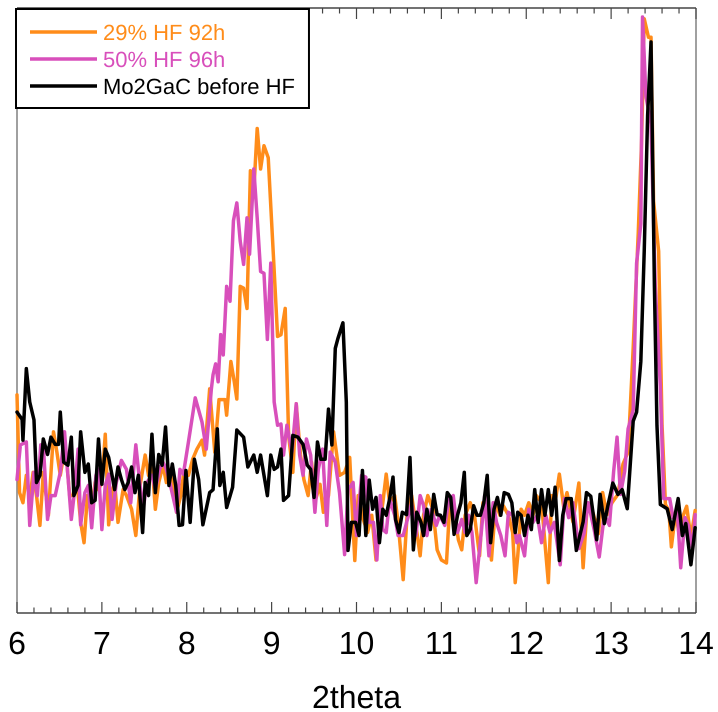 The width and height of the screenshot is (718, 712). What do you see at coordinates (611, 643) in the screenshot?
I see `x-tick-label: 13` at bounding box center [611, 643].